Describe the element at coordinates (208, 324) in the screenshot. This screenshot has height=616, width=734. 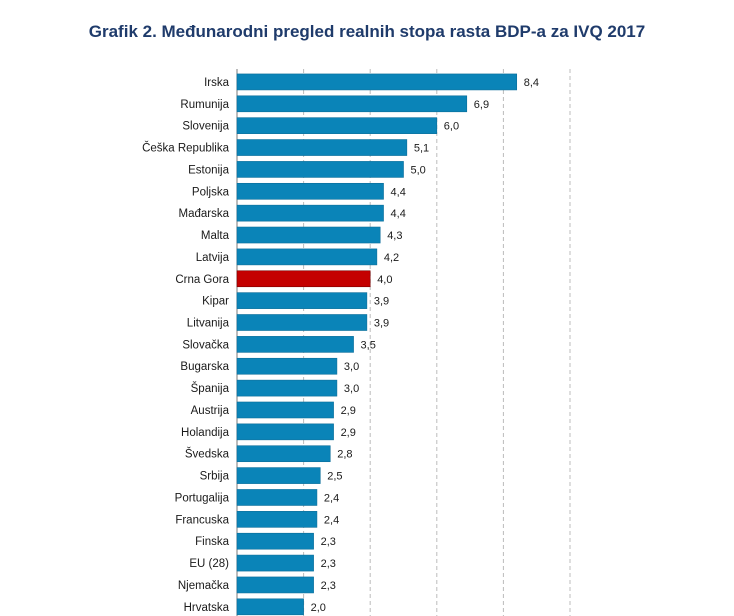
I see `category-label: Litvanija` at that location.